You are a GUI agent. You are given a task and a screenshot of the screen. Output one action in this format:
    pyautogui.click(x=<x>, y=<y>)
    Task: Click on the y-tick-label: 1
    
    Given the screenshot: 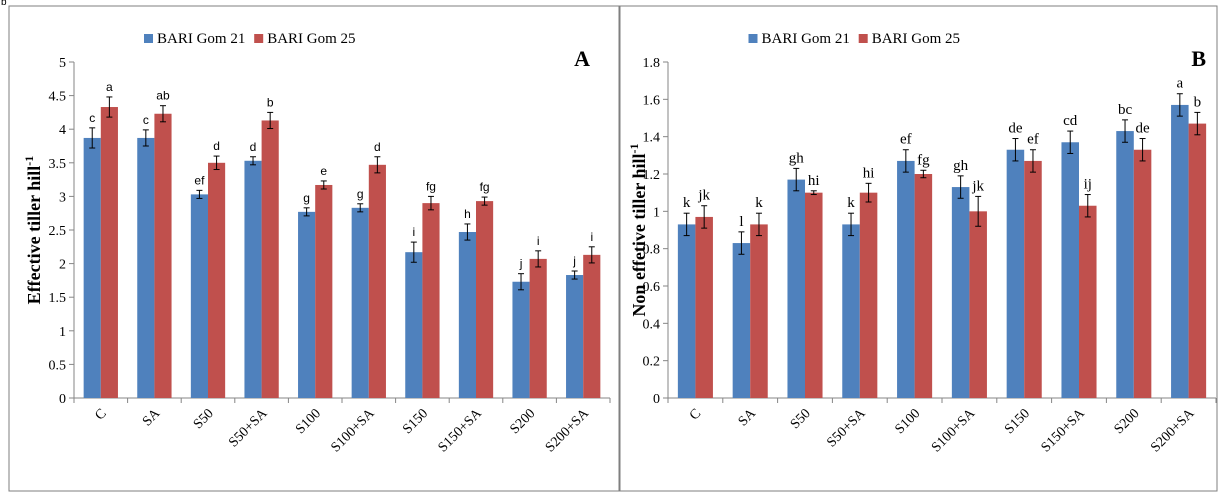 What is the action you would take?
    pyautogui.click(x=656, y=212)
    